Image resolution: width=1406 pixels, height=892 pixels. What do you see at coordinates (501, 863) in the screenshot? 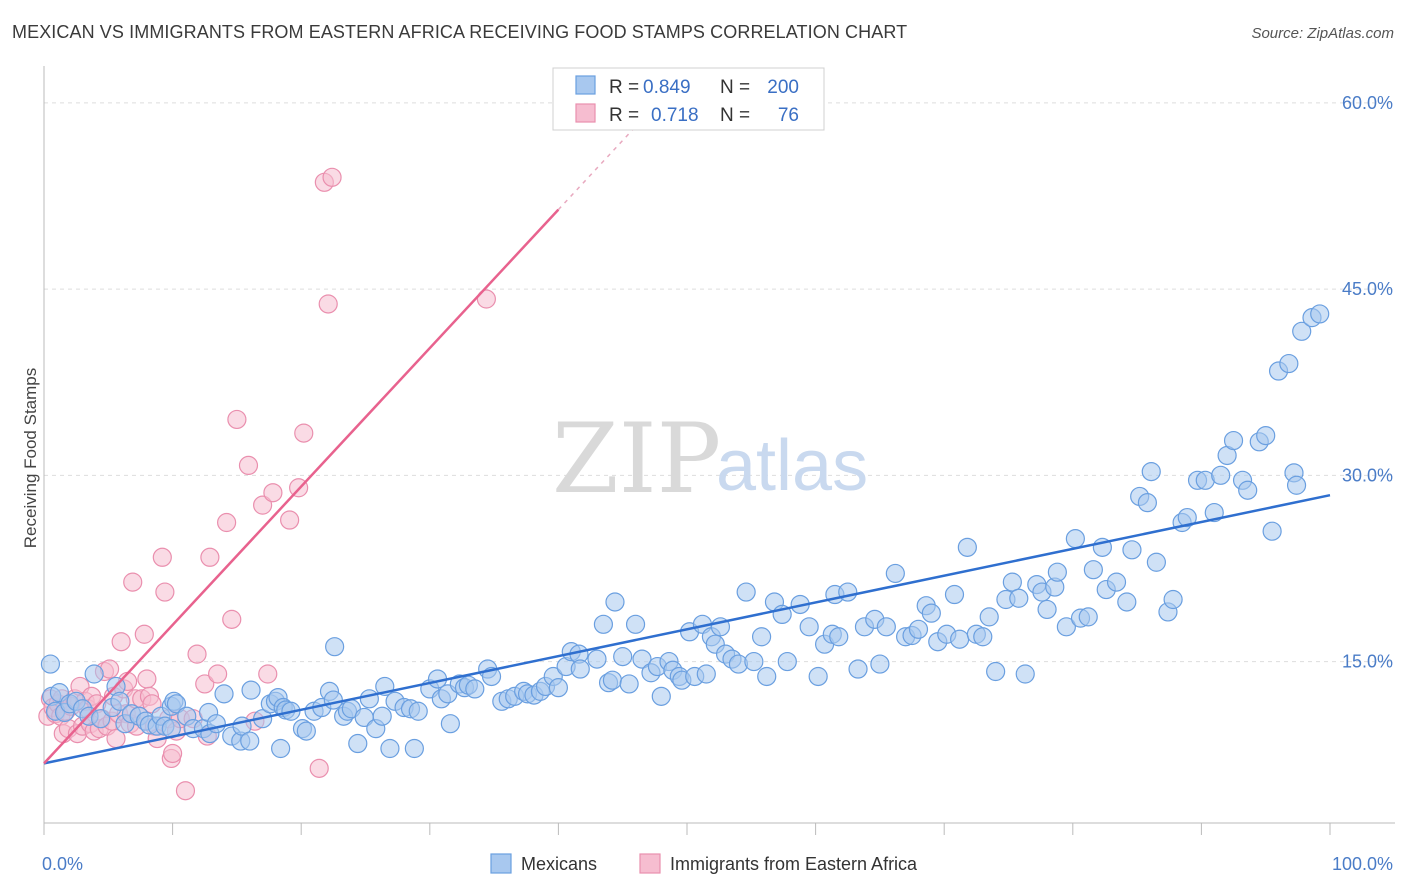
I see `legend-swatch-mexicans` at bounding box center [501, 863].